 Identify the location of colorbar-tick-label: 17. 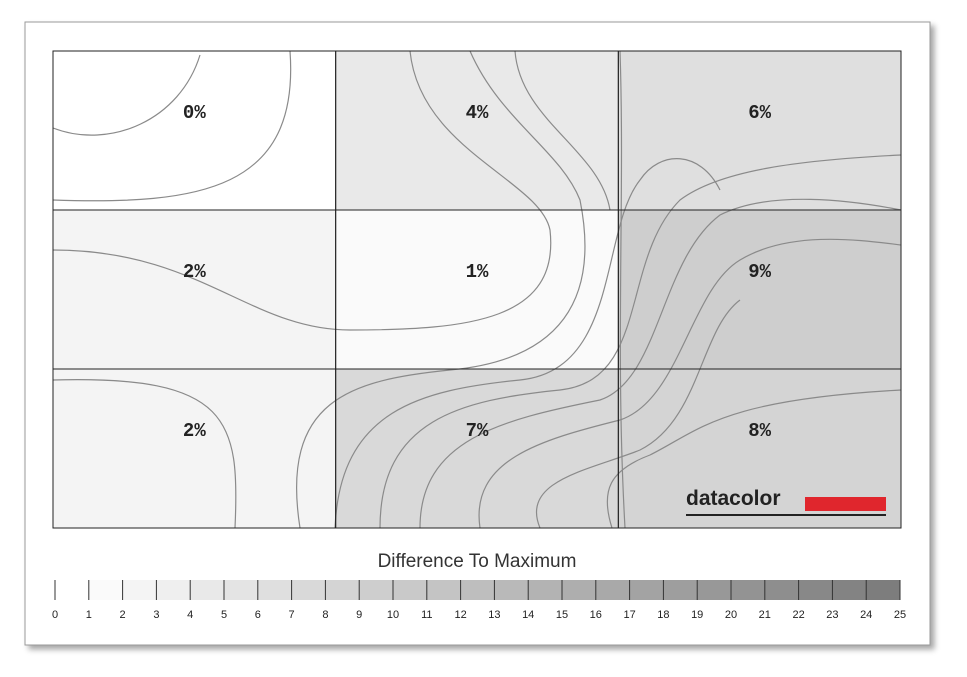
(629, 615).